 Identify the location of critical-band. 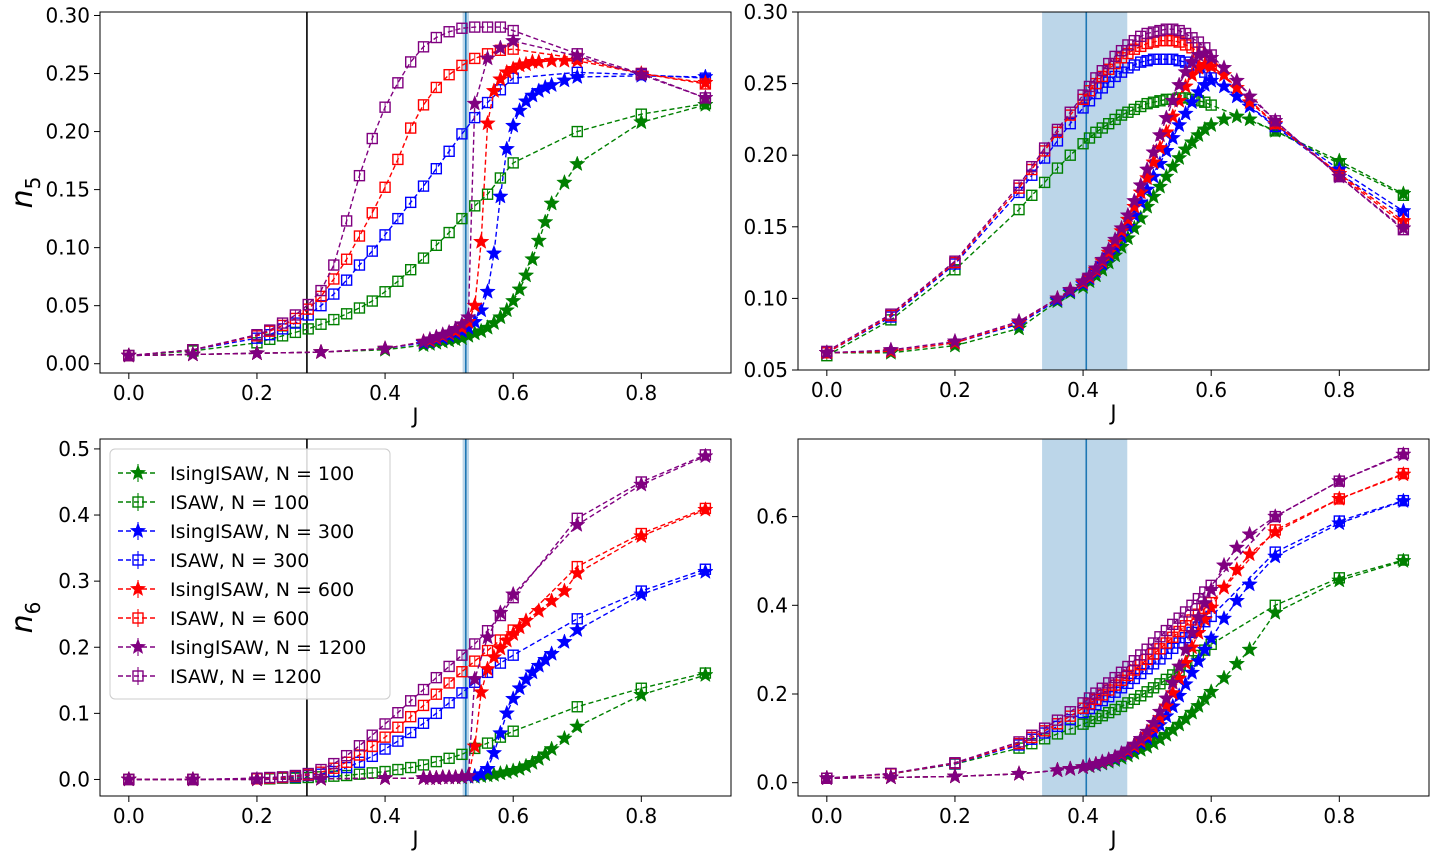
(1085, 617).